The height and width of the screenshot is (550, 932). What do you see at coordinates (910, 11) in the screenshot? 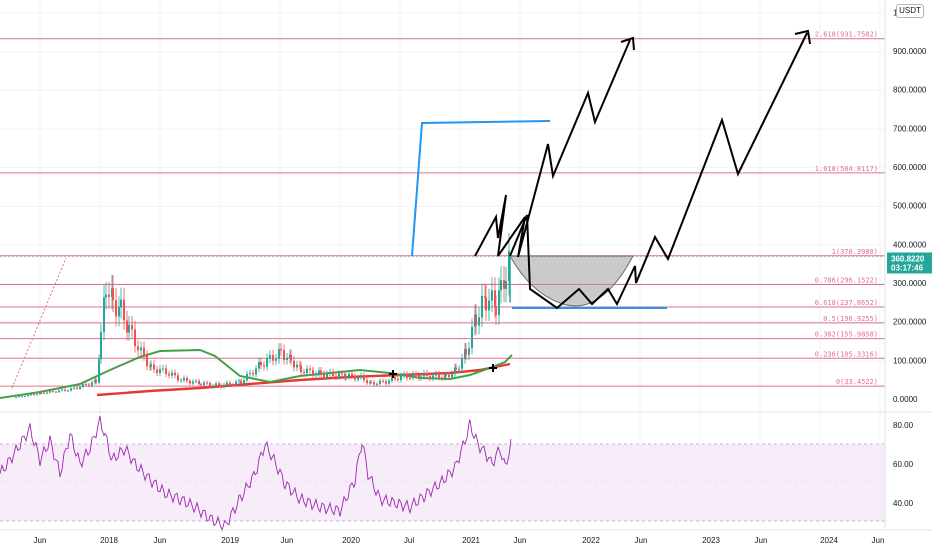
I see `currency-button: USDT` at bounding box center [910, 11].